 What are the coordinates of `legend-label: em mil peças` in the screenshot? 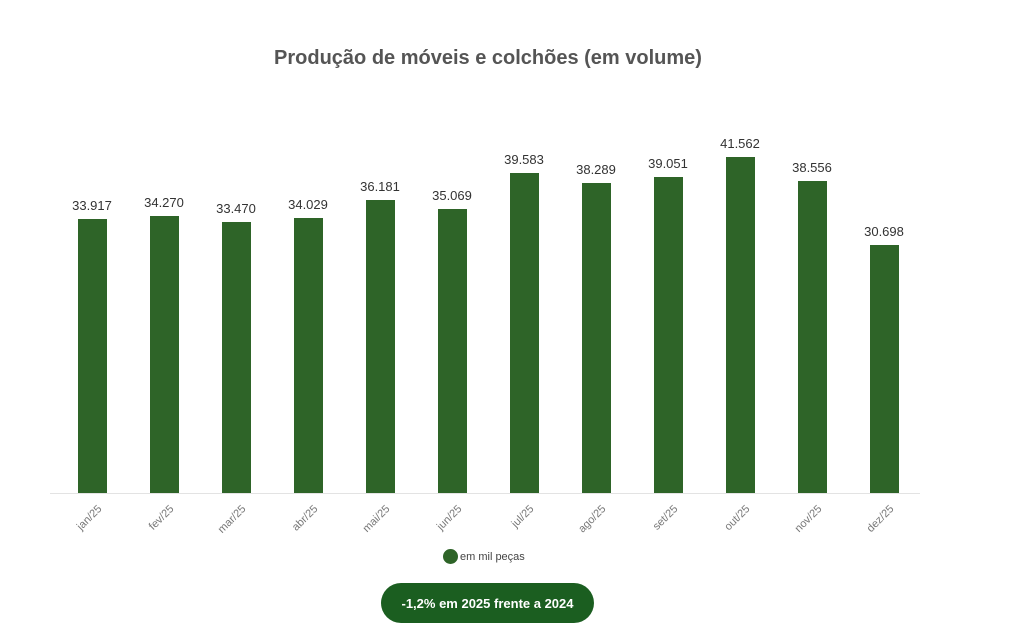 It's located at (492, 556).